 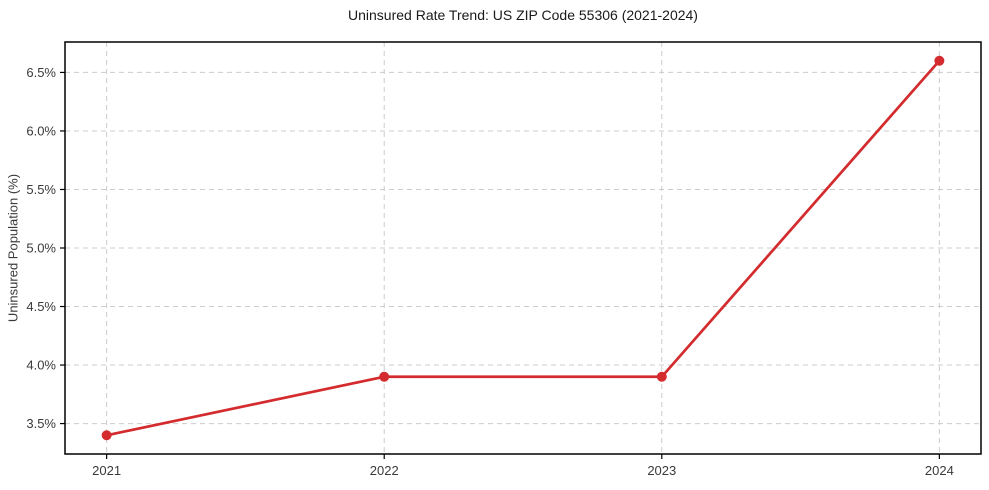 I want to click on y-tick-label: 5.0%, so click(x=41, y=248).